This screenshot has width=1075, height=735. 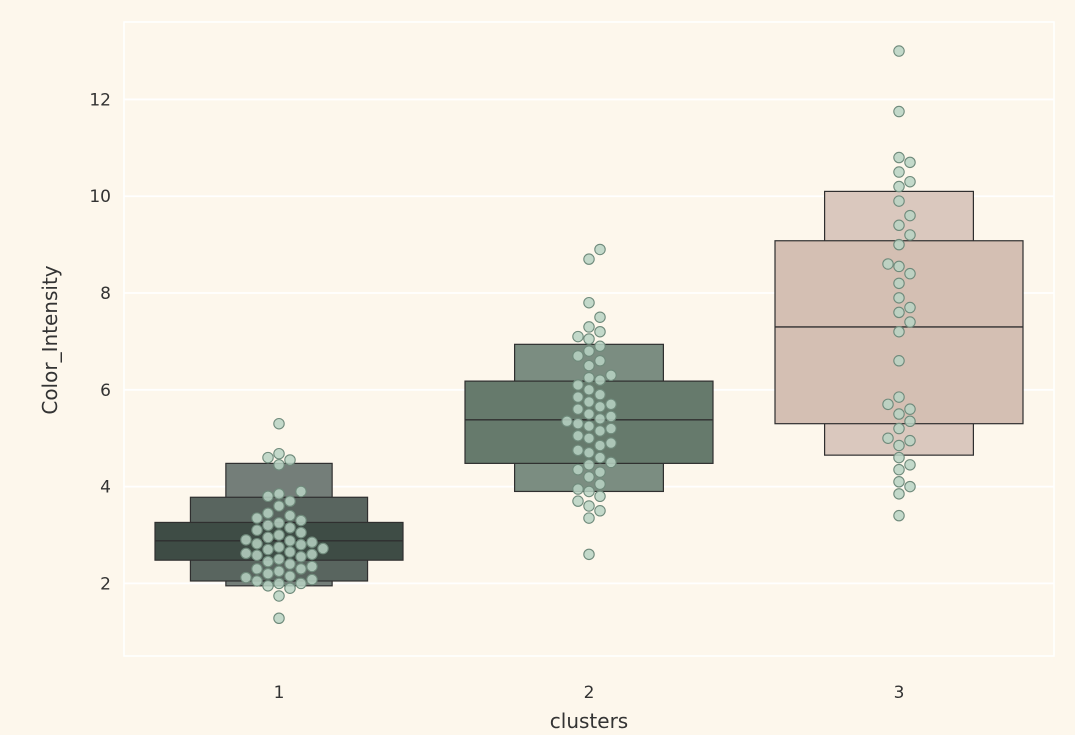 What do you see at coordinates (589, 693) in the screenshot?
I see `x-tick-label: 2` at bounding box center [589, 693].